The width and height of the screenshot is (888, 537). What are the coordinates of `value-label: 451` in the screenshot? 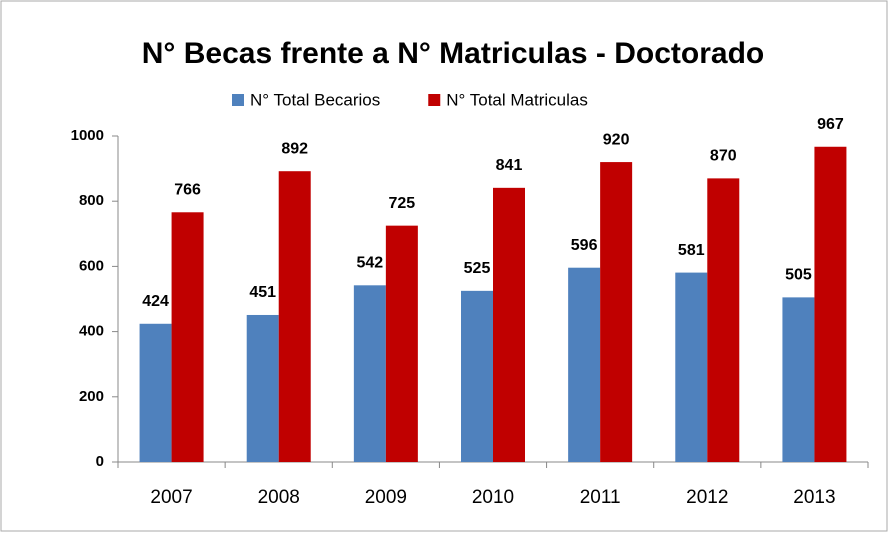 It's located at (262, 292).